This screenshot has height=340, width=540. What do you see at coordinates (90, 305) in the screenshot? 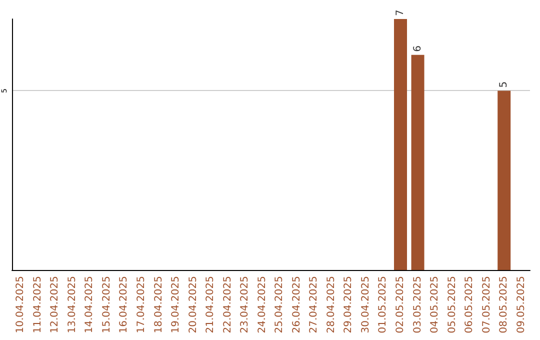
I see `x-tick-label: 14.04.2025` at bounding box center [90, 305].